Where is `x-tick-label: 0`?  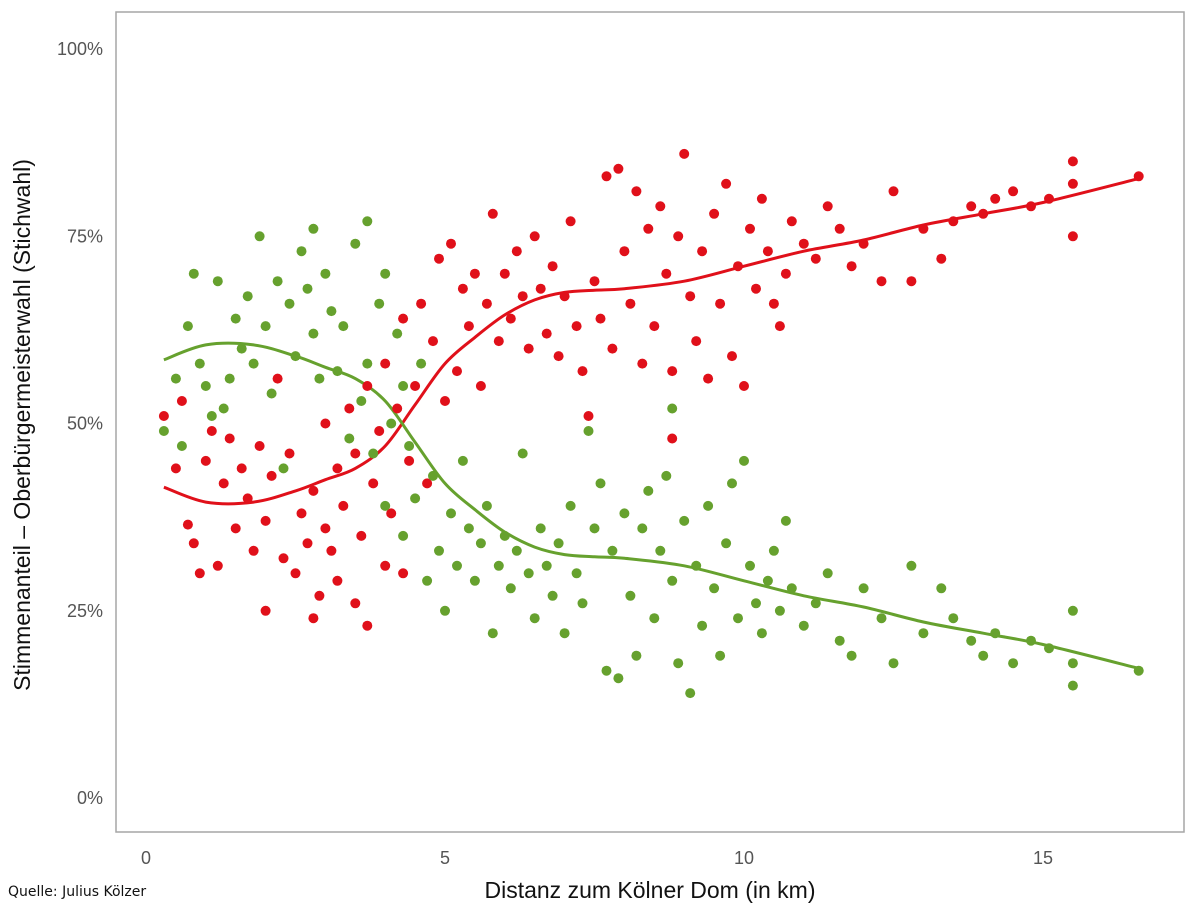 x-tick-label: 0 is located at coordinates (146, 858).